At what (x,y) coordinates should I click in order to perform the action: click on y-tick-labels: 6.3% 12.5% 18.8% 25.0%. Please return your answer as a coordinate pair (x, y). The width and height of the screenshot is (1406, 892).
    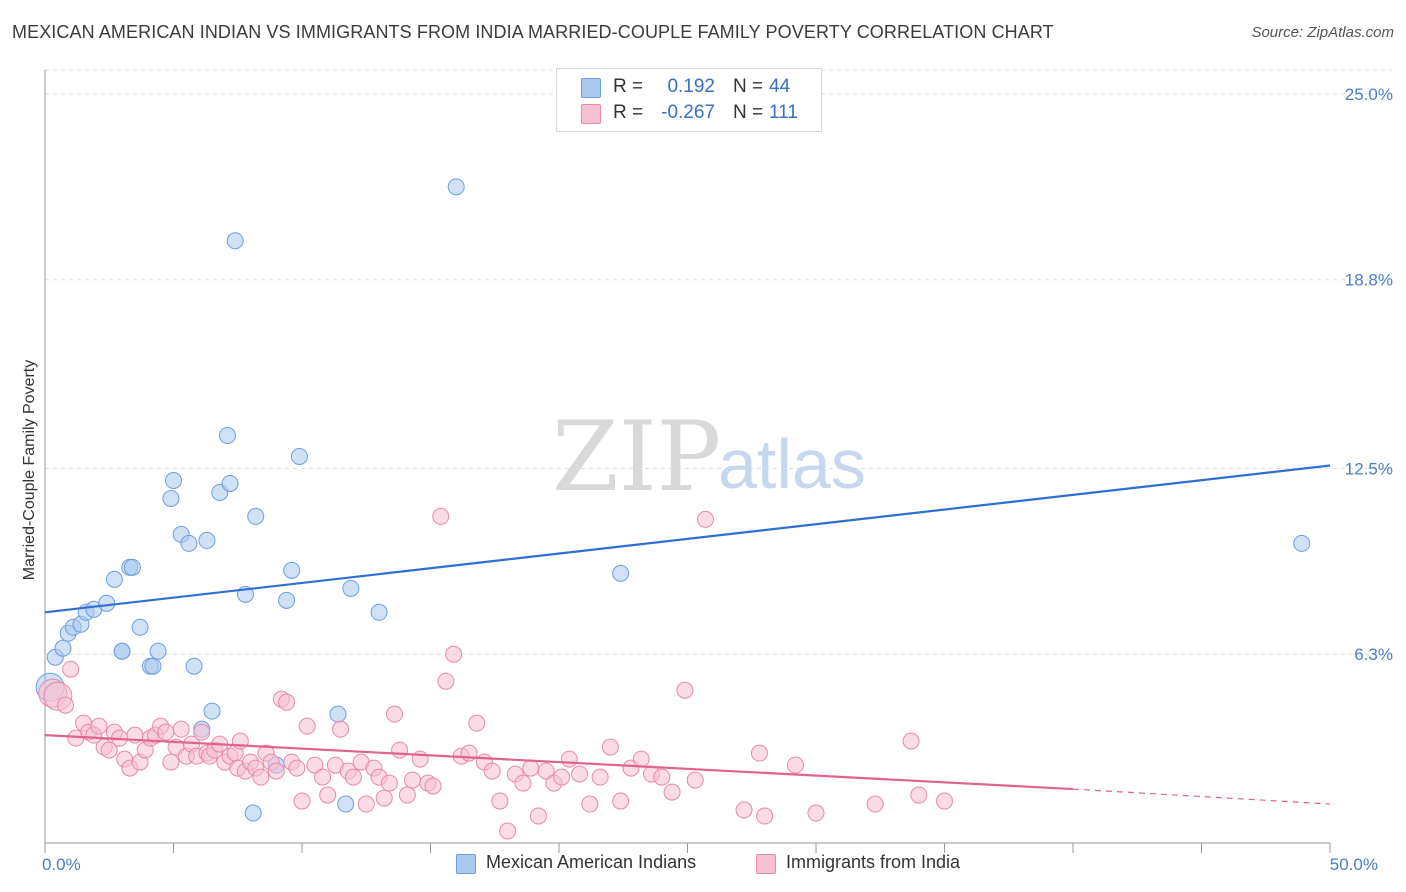
    Looking at the image, I should click on (1369, 374).